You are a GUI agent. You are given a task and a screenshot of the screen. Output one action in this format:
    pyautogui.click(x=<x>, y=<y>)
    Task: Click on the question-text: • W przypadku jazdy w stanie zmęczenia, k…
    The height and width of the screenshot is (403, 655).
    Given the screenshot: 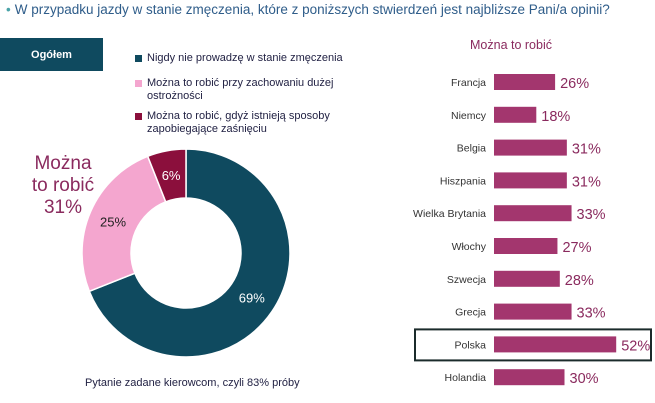 What is the action you would take?
    pyautogui.click(x=308, y=9)
    